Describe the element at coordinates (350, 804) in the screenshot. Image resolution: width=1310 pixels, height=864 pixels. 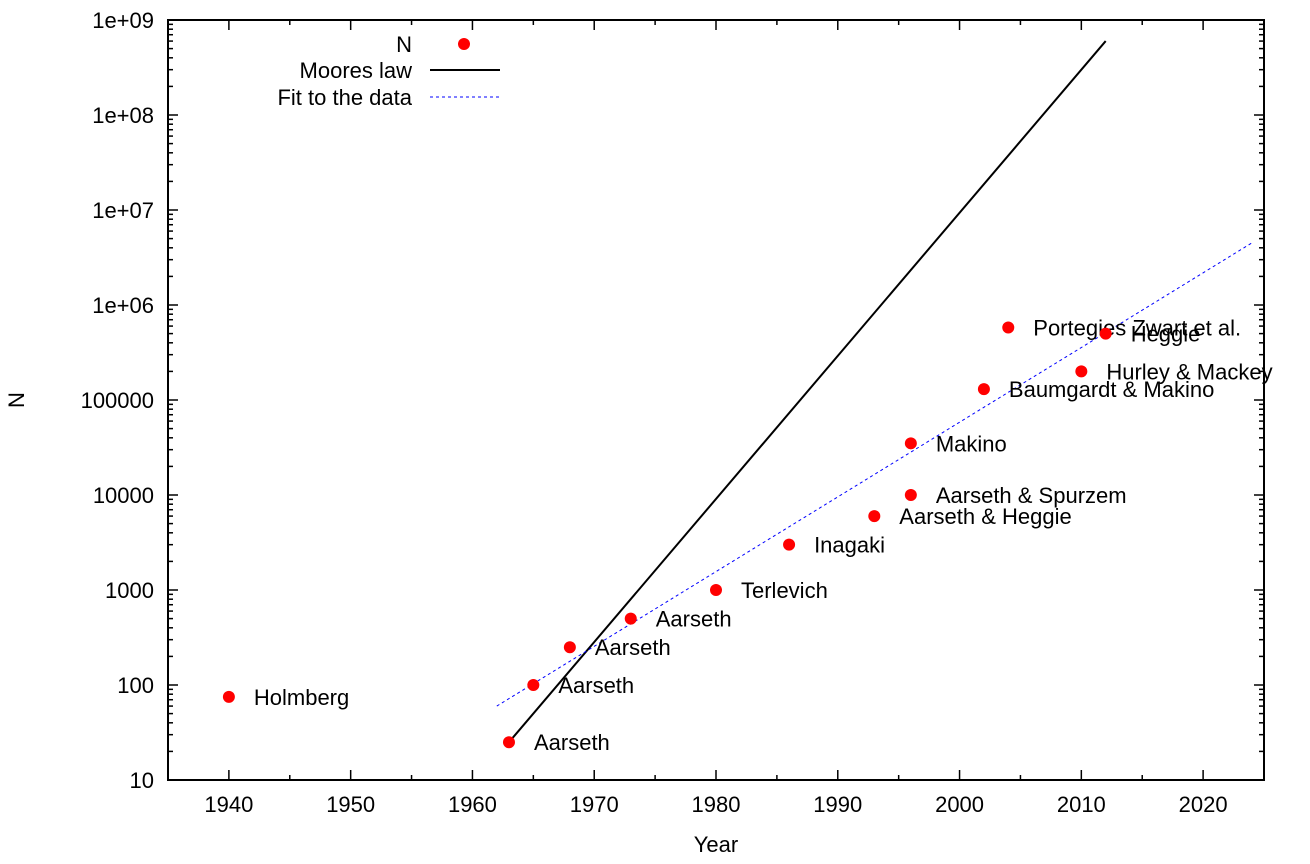
I see `x-tick-label: 1950` at that location.